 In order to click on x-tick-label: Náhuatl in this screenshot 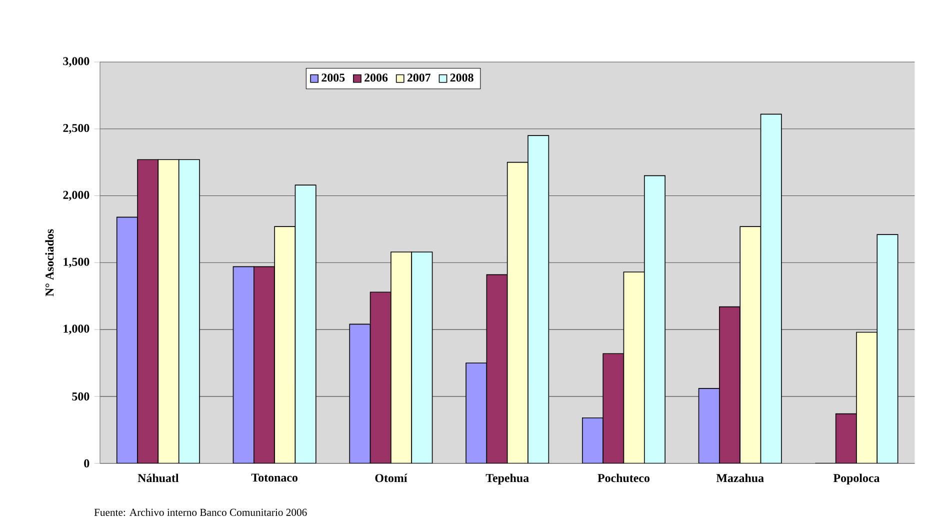, I will do `click(158, 478)`.